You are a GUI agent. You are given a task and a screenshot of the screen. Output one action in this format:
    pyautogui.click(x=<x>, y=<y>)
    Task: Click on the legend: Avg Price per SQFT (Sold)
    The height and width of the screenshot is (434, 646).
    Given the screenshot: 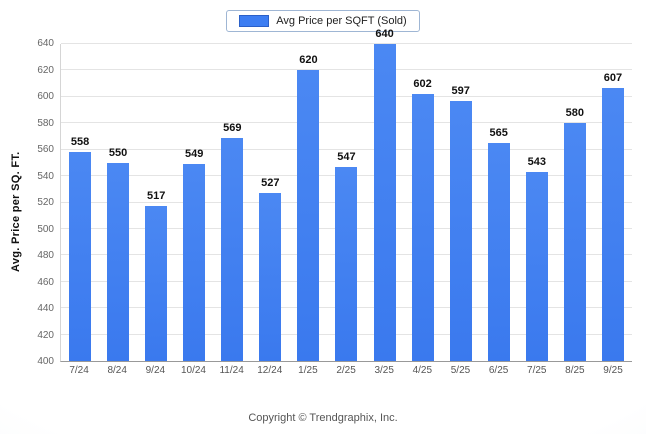 What is the action you would take?
    pyautogui.click(x=323, y=21)
    